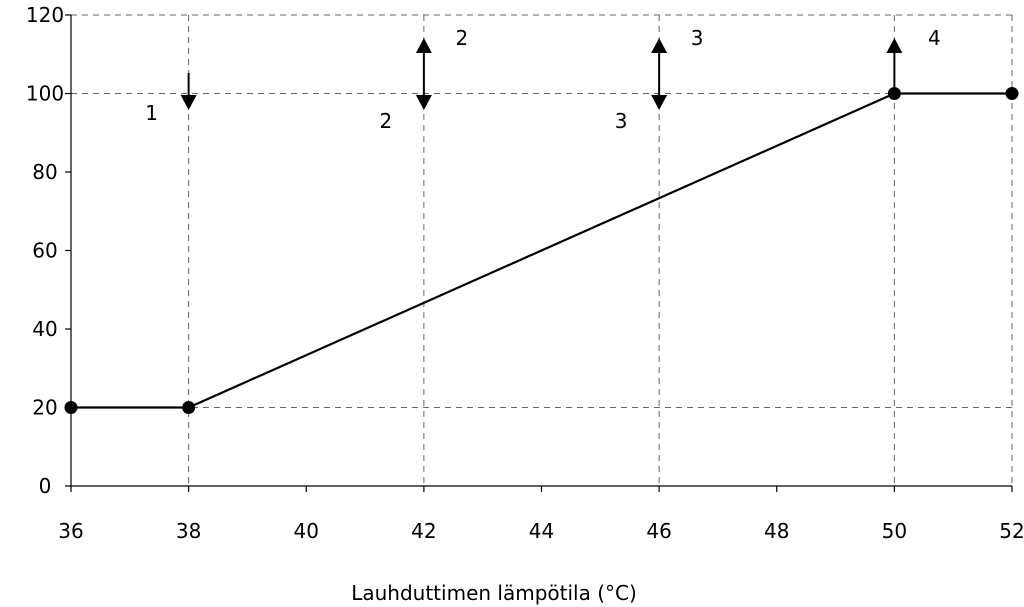 This screenshot has height=607, width=1024. Describe the element at coordinates (934, 38) in the screenshot. I see `annotation-label: 4` at that location.